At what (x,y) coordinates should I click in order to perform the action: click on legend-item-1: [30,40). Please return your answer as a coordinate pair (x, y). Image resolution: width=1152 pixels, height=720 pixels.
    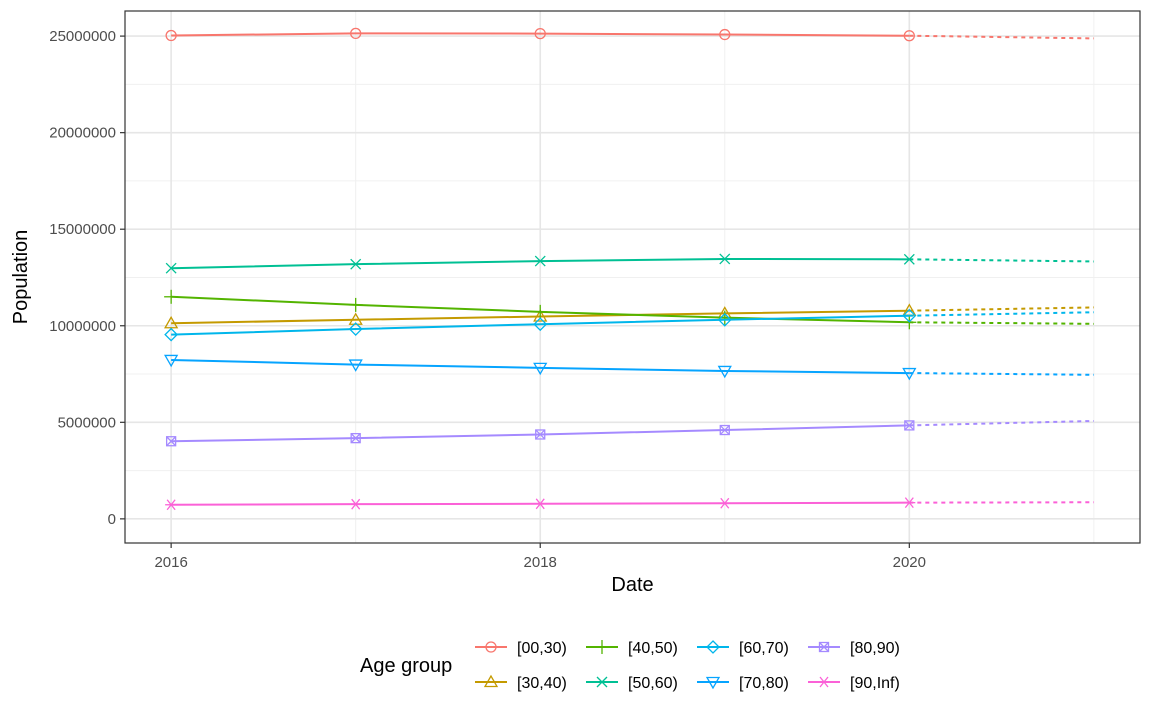
    Looking at the image, I should click on (521, 683).